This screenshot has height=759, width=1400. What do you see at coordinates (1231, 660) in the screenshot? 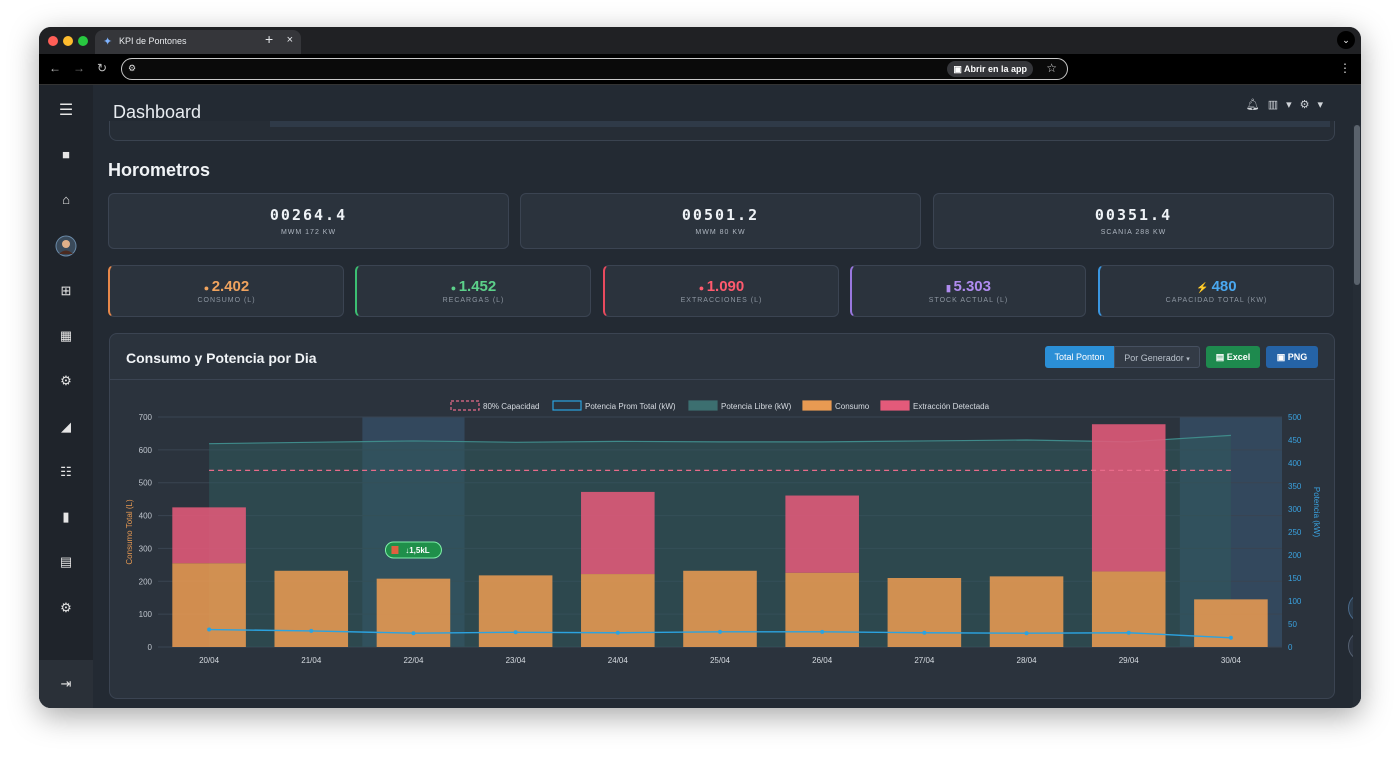
I see `x-tick-label: 30/04` at bounding box center [1231, 660].